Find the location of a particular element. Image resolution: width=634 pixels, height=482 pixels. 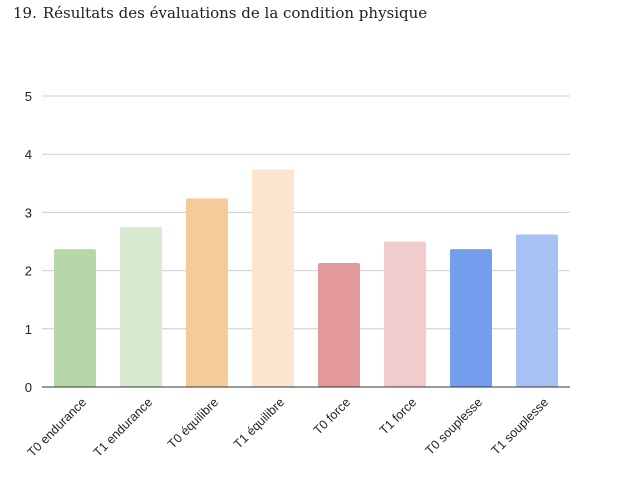

y-tick-label: 3 is located at coordinates (28, 212).